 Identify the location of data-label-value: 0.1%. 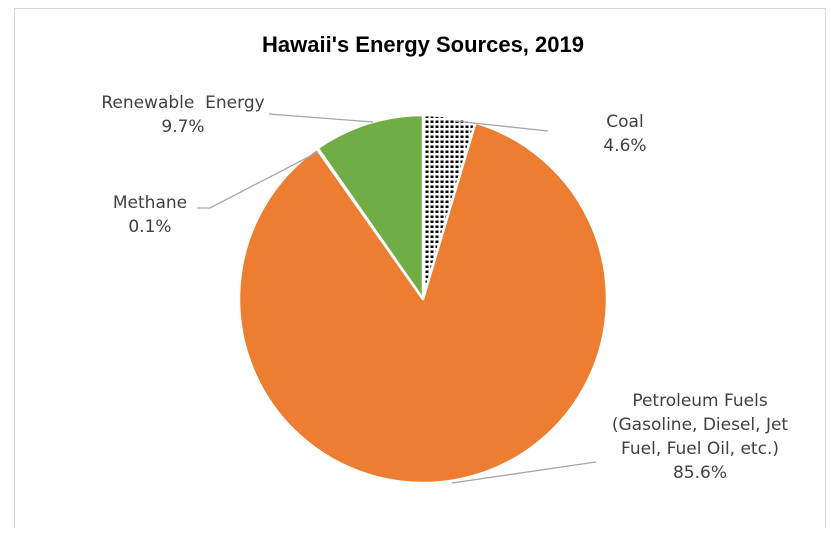
(149, 227).